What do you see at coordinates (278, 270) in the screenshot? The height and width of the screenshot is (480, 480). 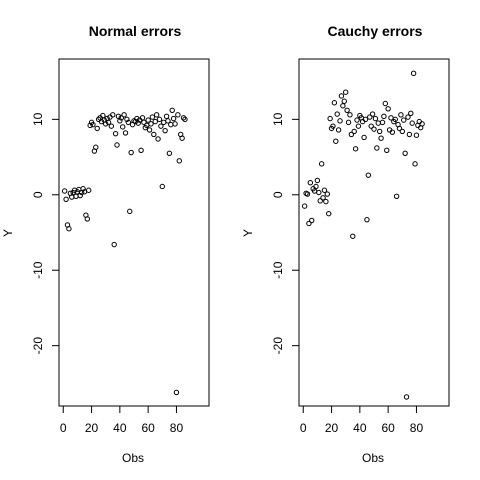 I see `y-tick-label: -10` at bounding box center [278, 270].